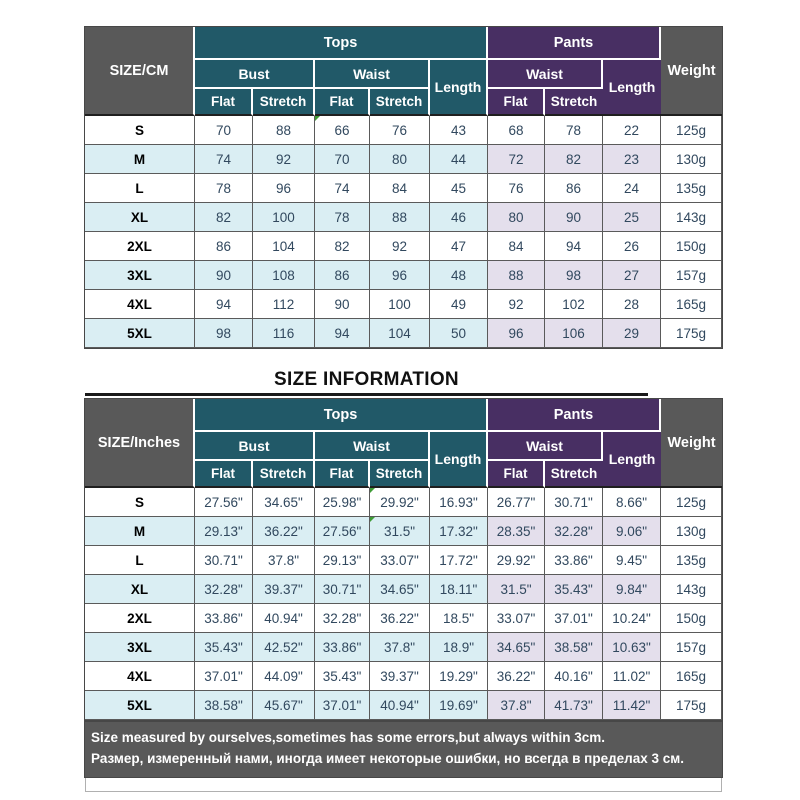 The width and height of the screenshot is (800, 800). Describe the element at coordinates (692, 188) in the screenshot. I see `weight-cell: 135g` at that location.